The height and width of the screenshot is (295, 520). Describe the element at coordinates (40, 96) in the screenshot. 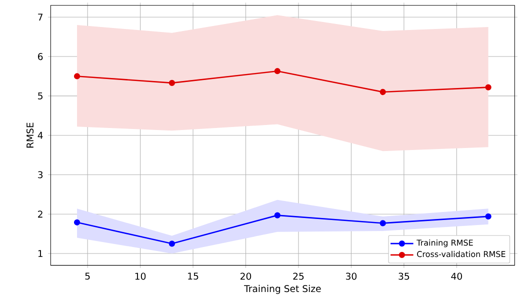

I see `y-tick-label: 5` at that location.